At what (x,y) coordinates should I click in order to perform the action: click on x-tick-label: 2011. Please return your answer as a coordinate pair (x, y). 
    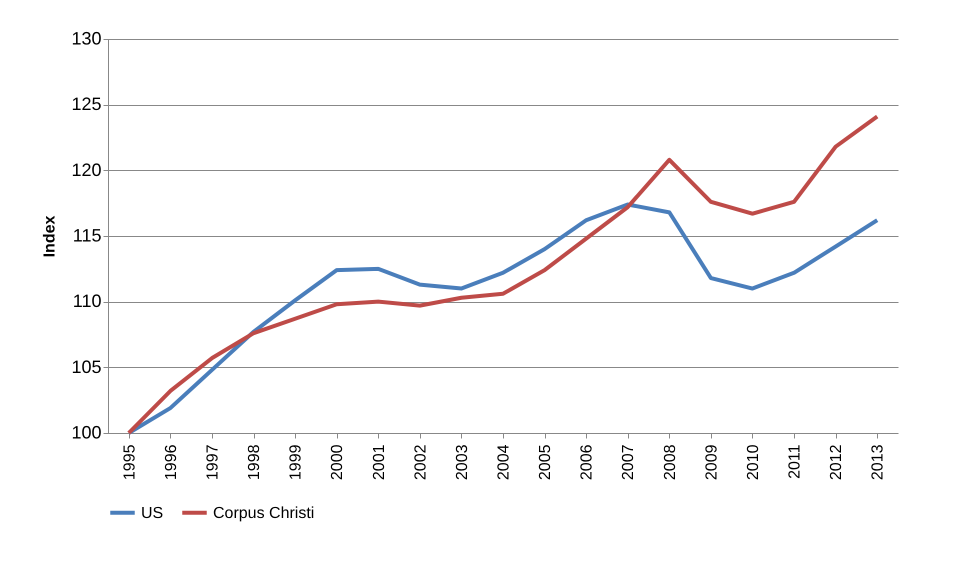
    Looking at the image, I should click on (795, 461).